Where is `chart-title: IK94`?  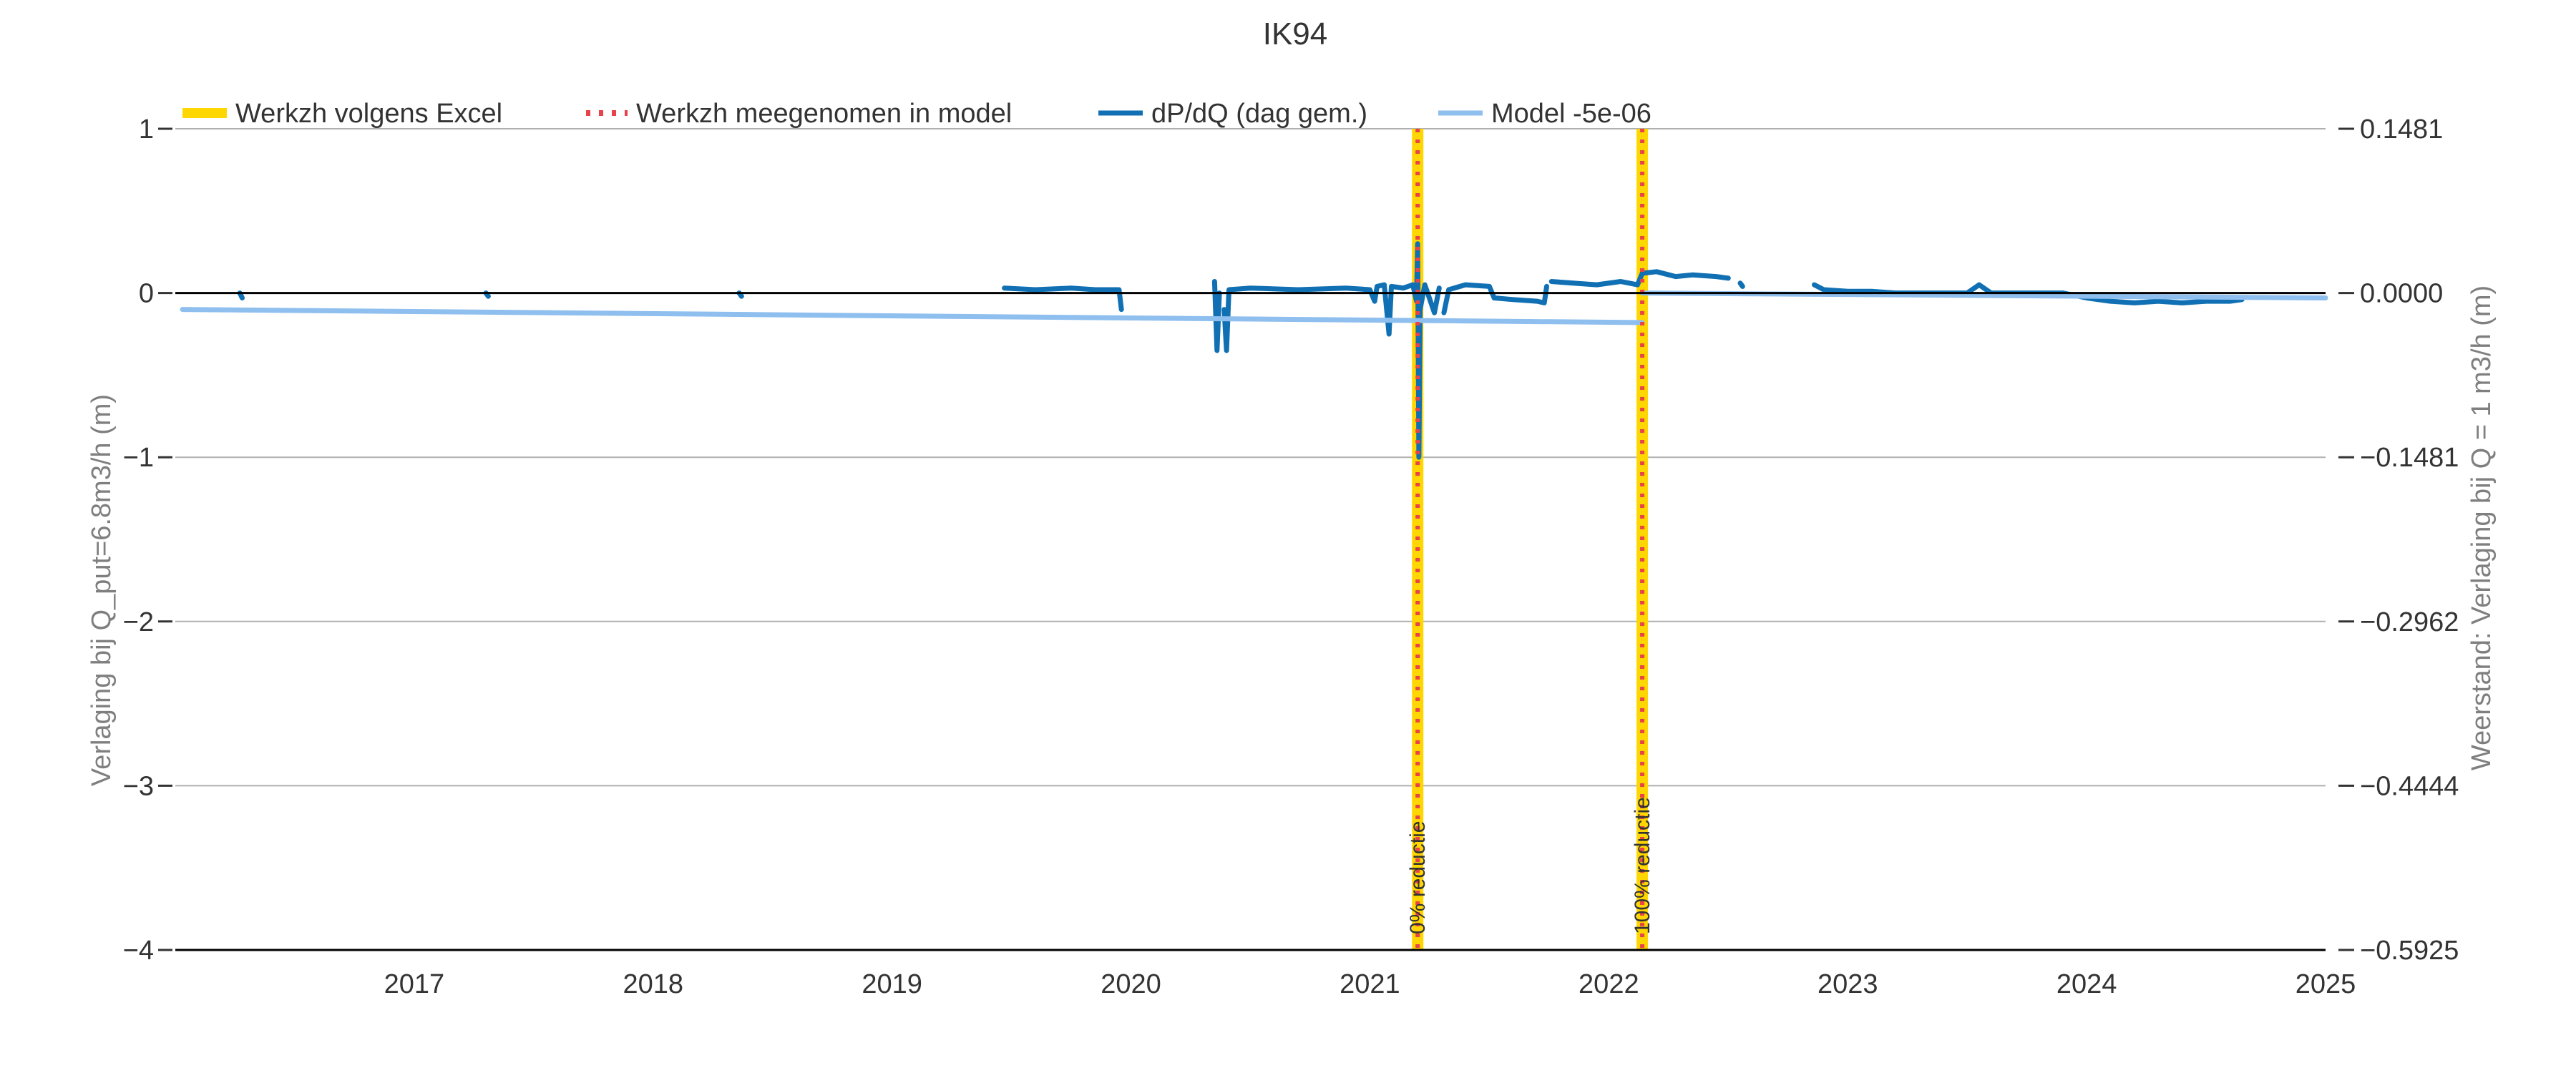 chart-title: IK94 is located at coordinates (1295, 34).